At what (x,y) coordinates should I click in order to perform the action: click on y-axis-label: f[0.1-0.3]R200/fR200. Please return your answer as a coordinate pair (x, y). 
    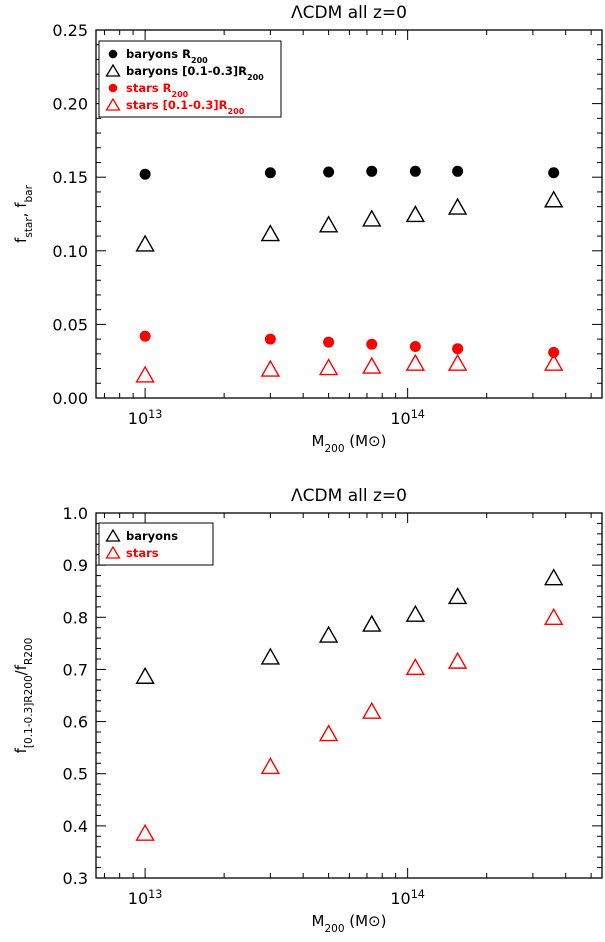
    Looking at the image, I should click on (23, 696).